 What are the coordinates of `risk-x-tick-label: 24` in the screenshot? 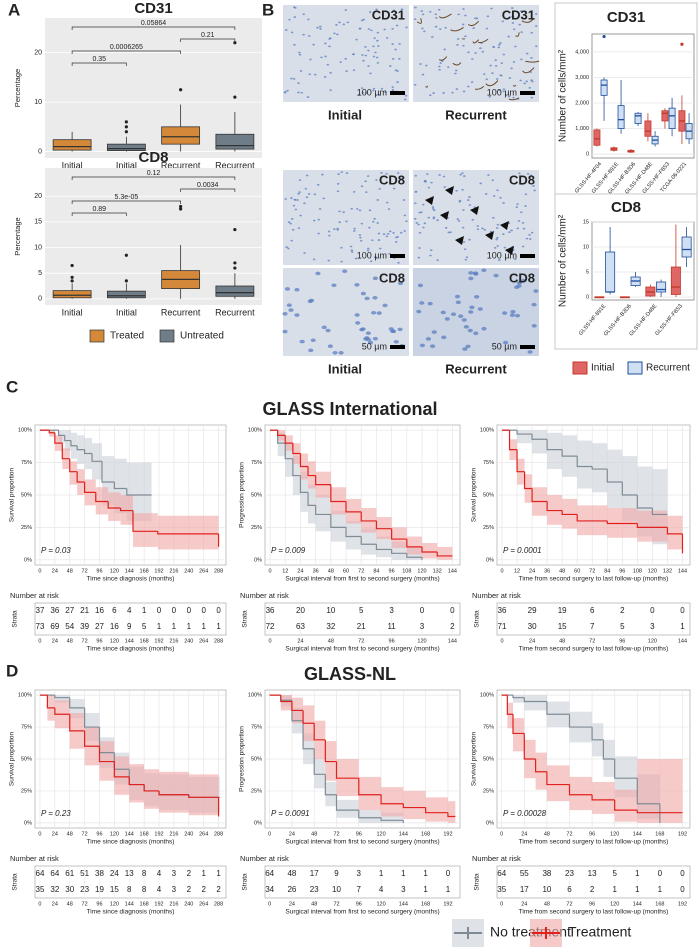 It's located at (300, 641).